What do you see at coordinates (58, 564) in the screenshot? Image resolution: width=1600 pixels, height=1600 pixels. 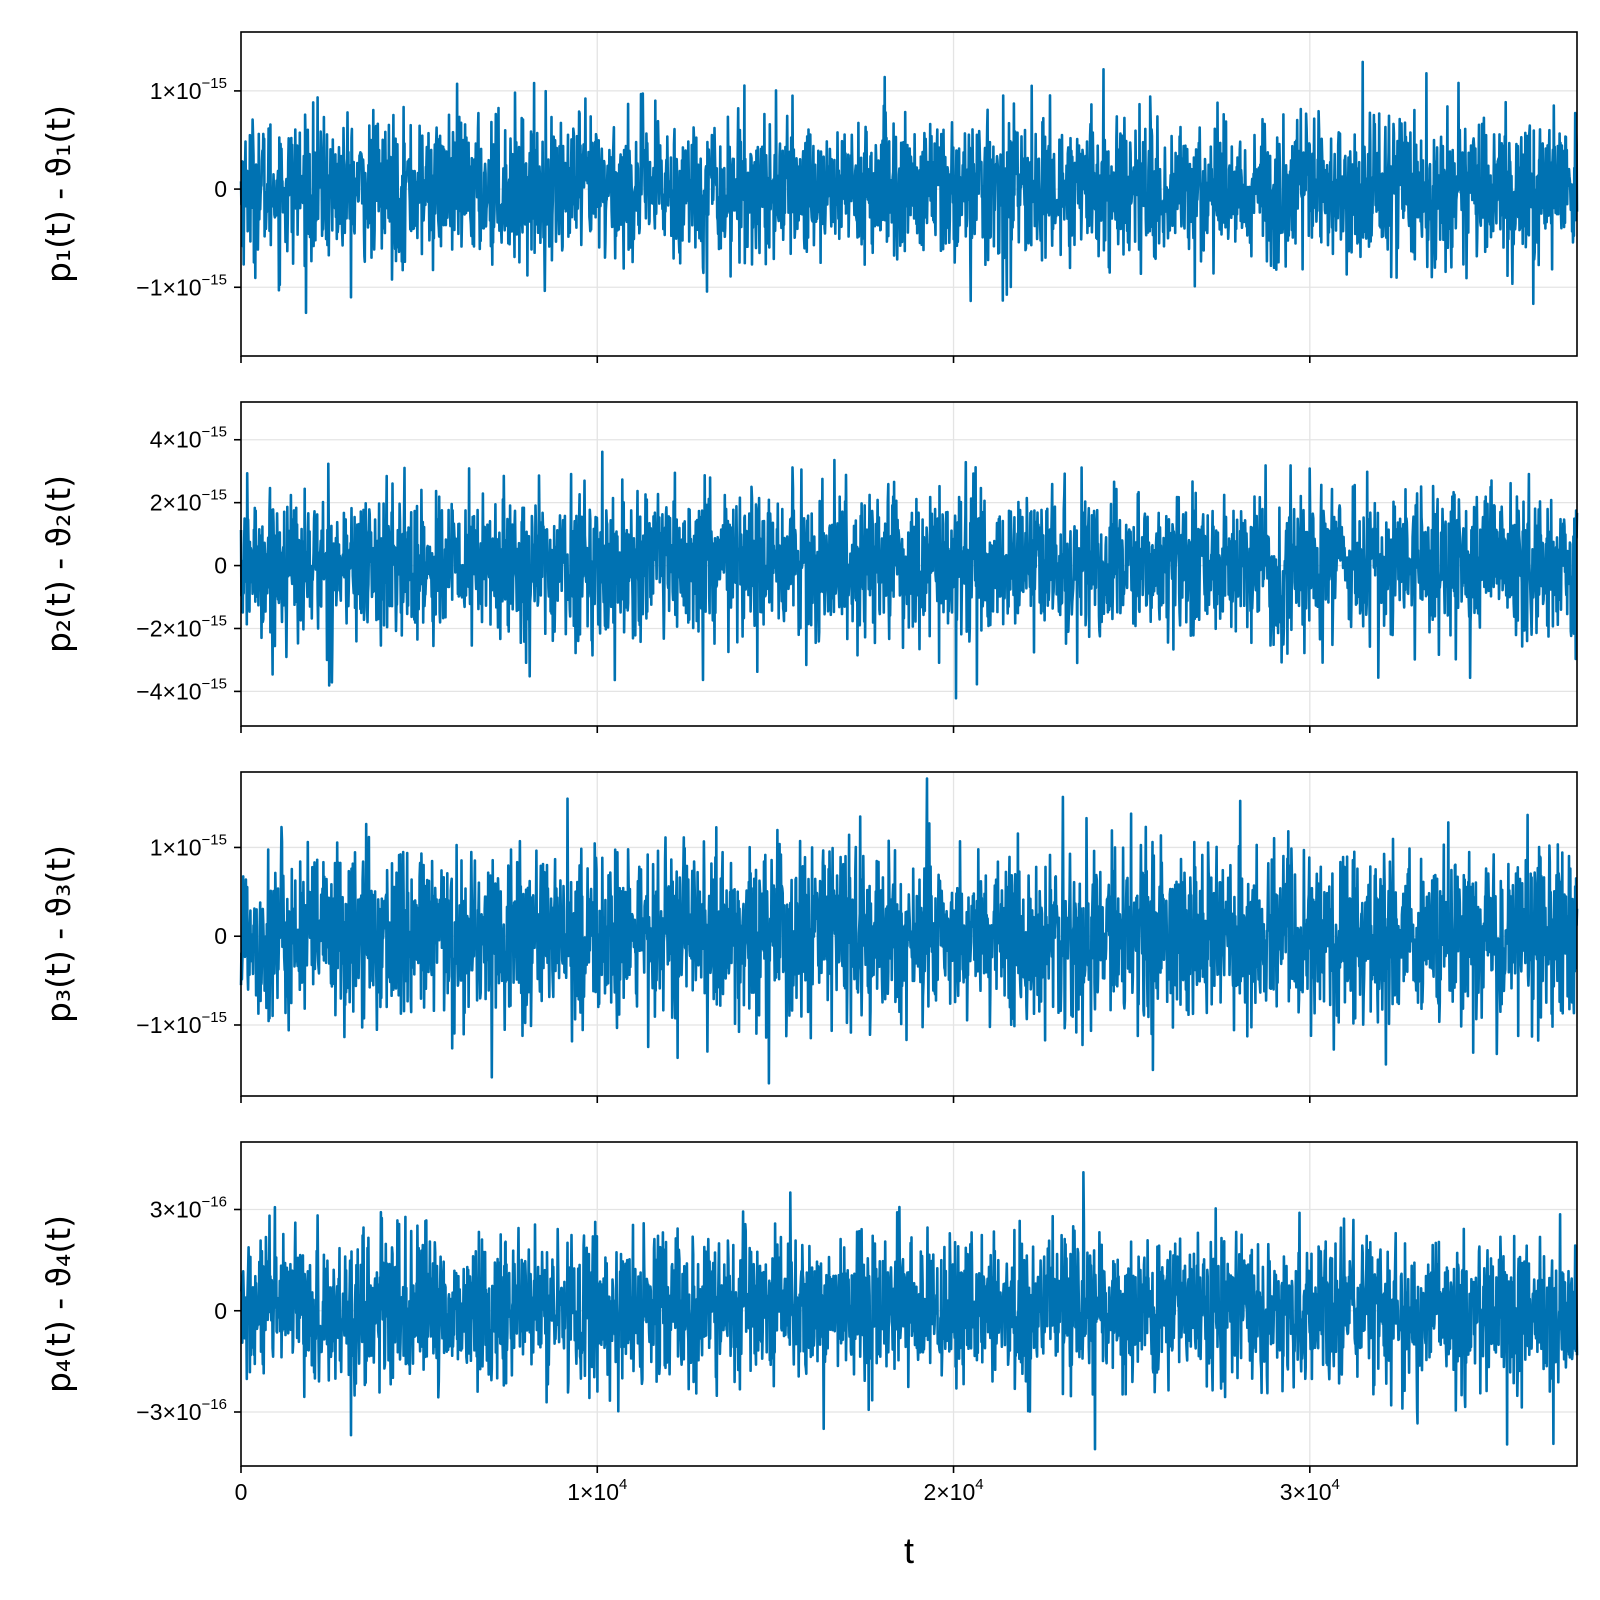 I see `y-axis-label: p₂(t) - ϑ₂(t)` at bounding box center [58, 564].